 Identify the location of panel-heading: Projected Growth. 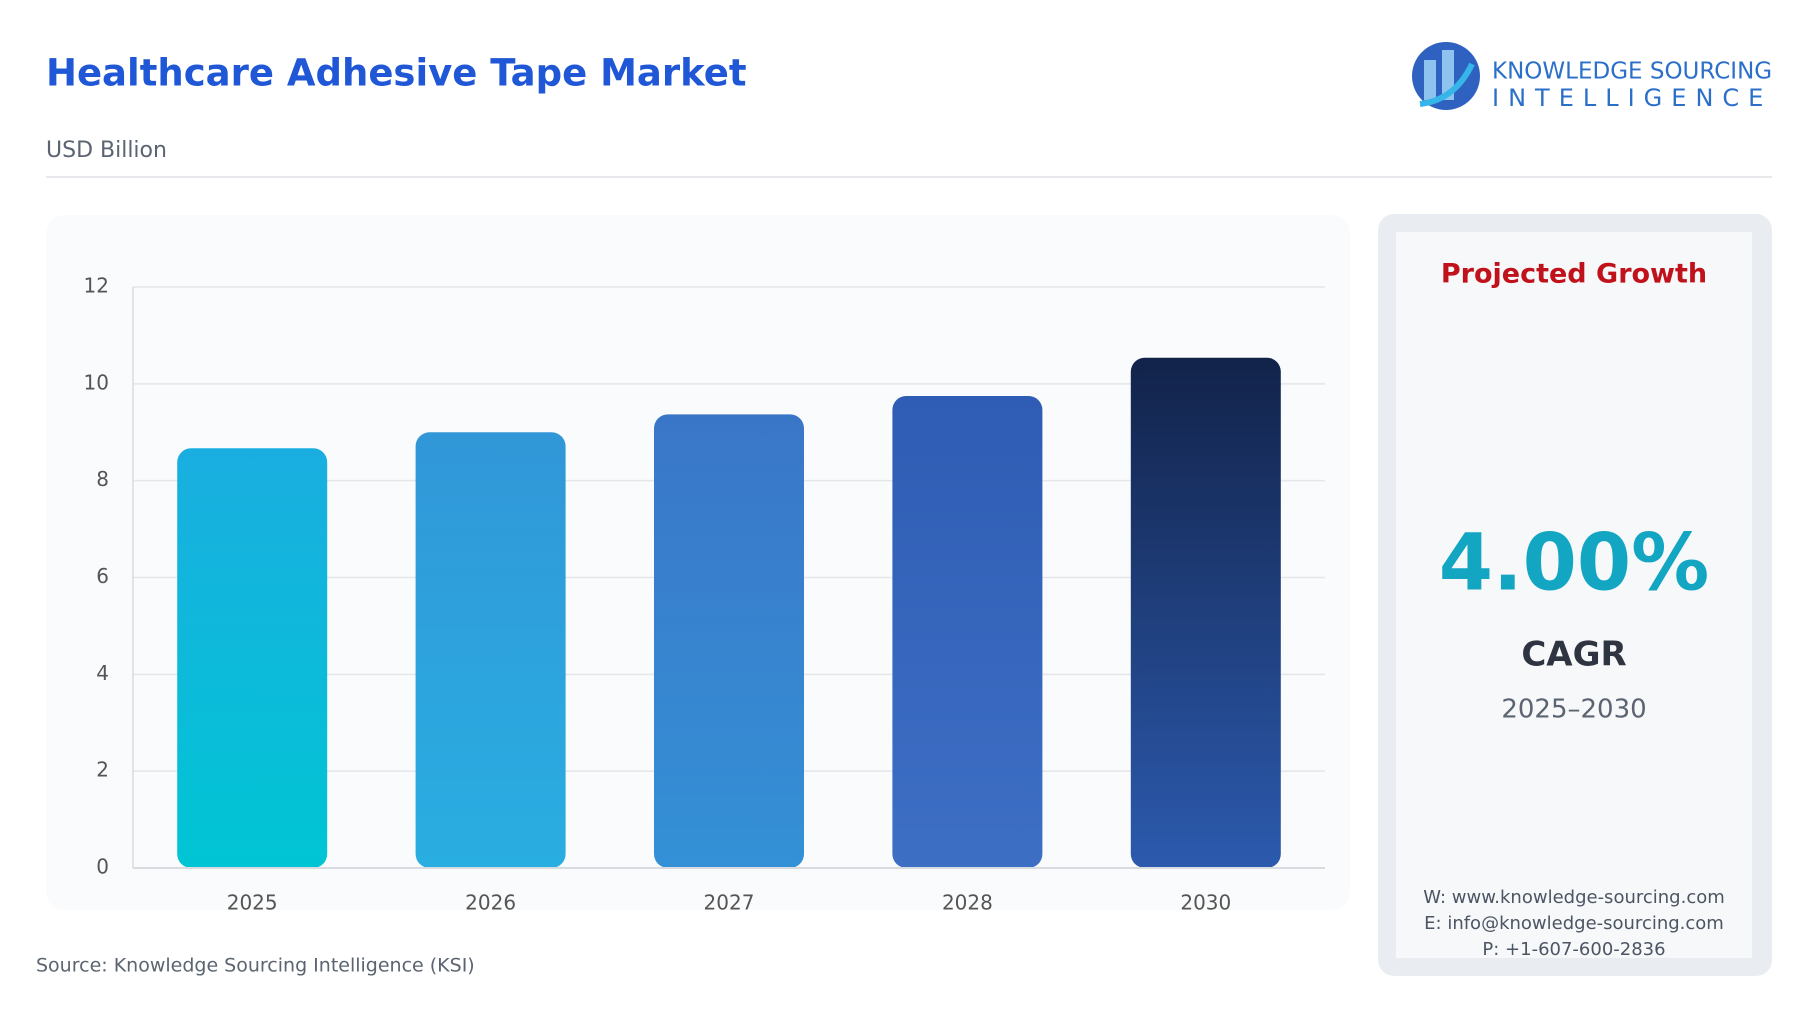
(1574, 274).